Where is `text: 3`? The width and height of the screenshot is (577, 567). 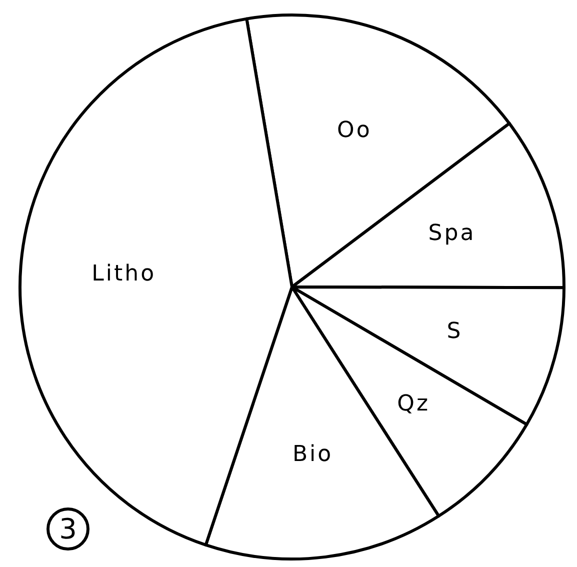
text: 3 is located at coordinates (68, 529).